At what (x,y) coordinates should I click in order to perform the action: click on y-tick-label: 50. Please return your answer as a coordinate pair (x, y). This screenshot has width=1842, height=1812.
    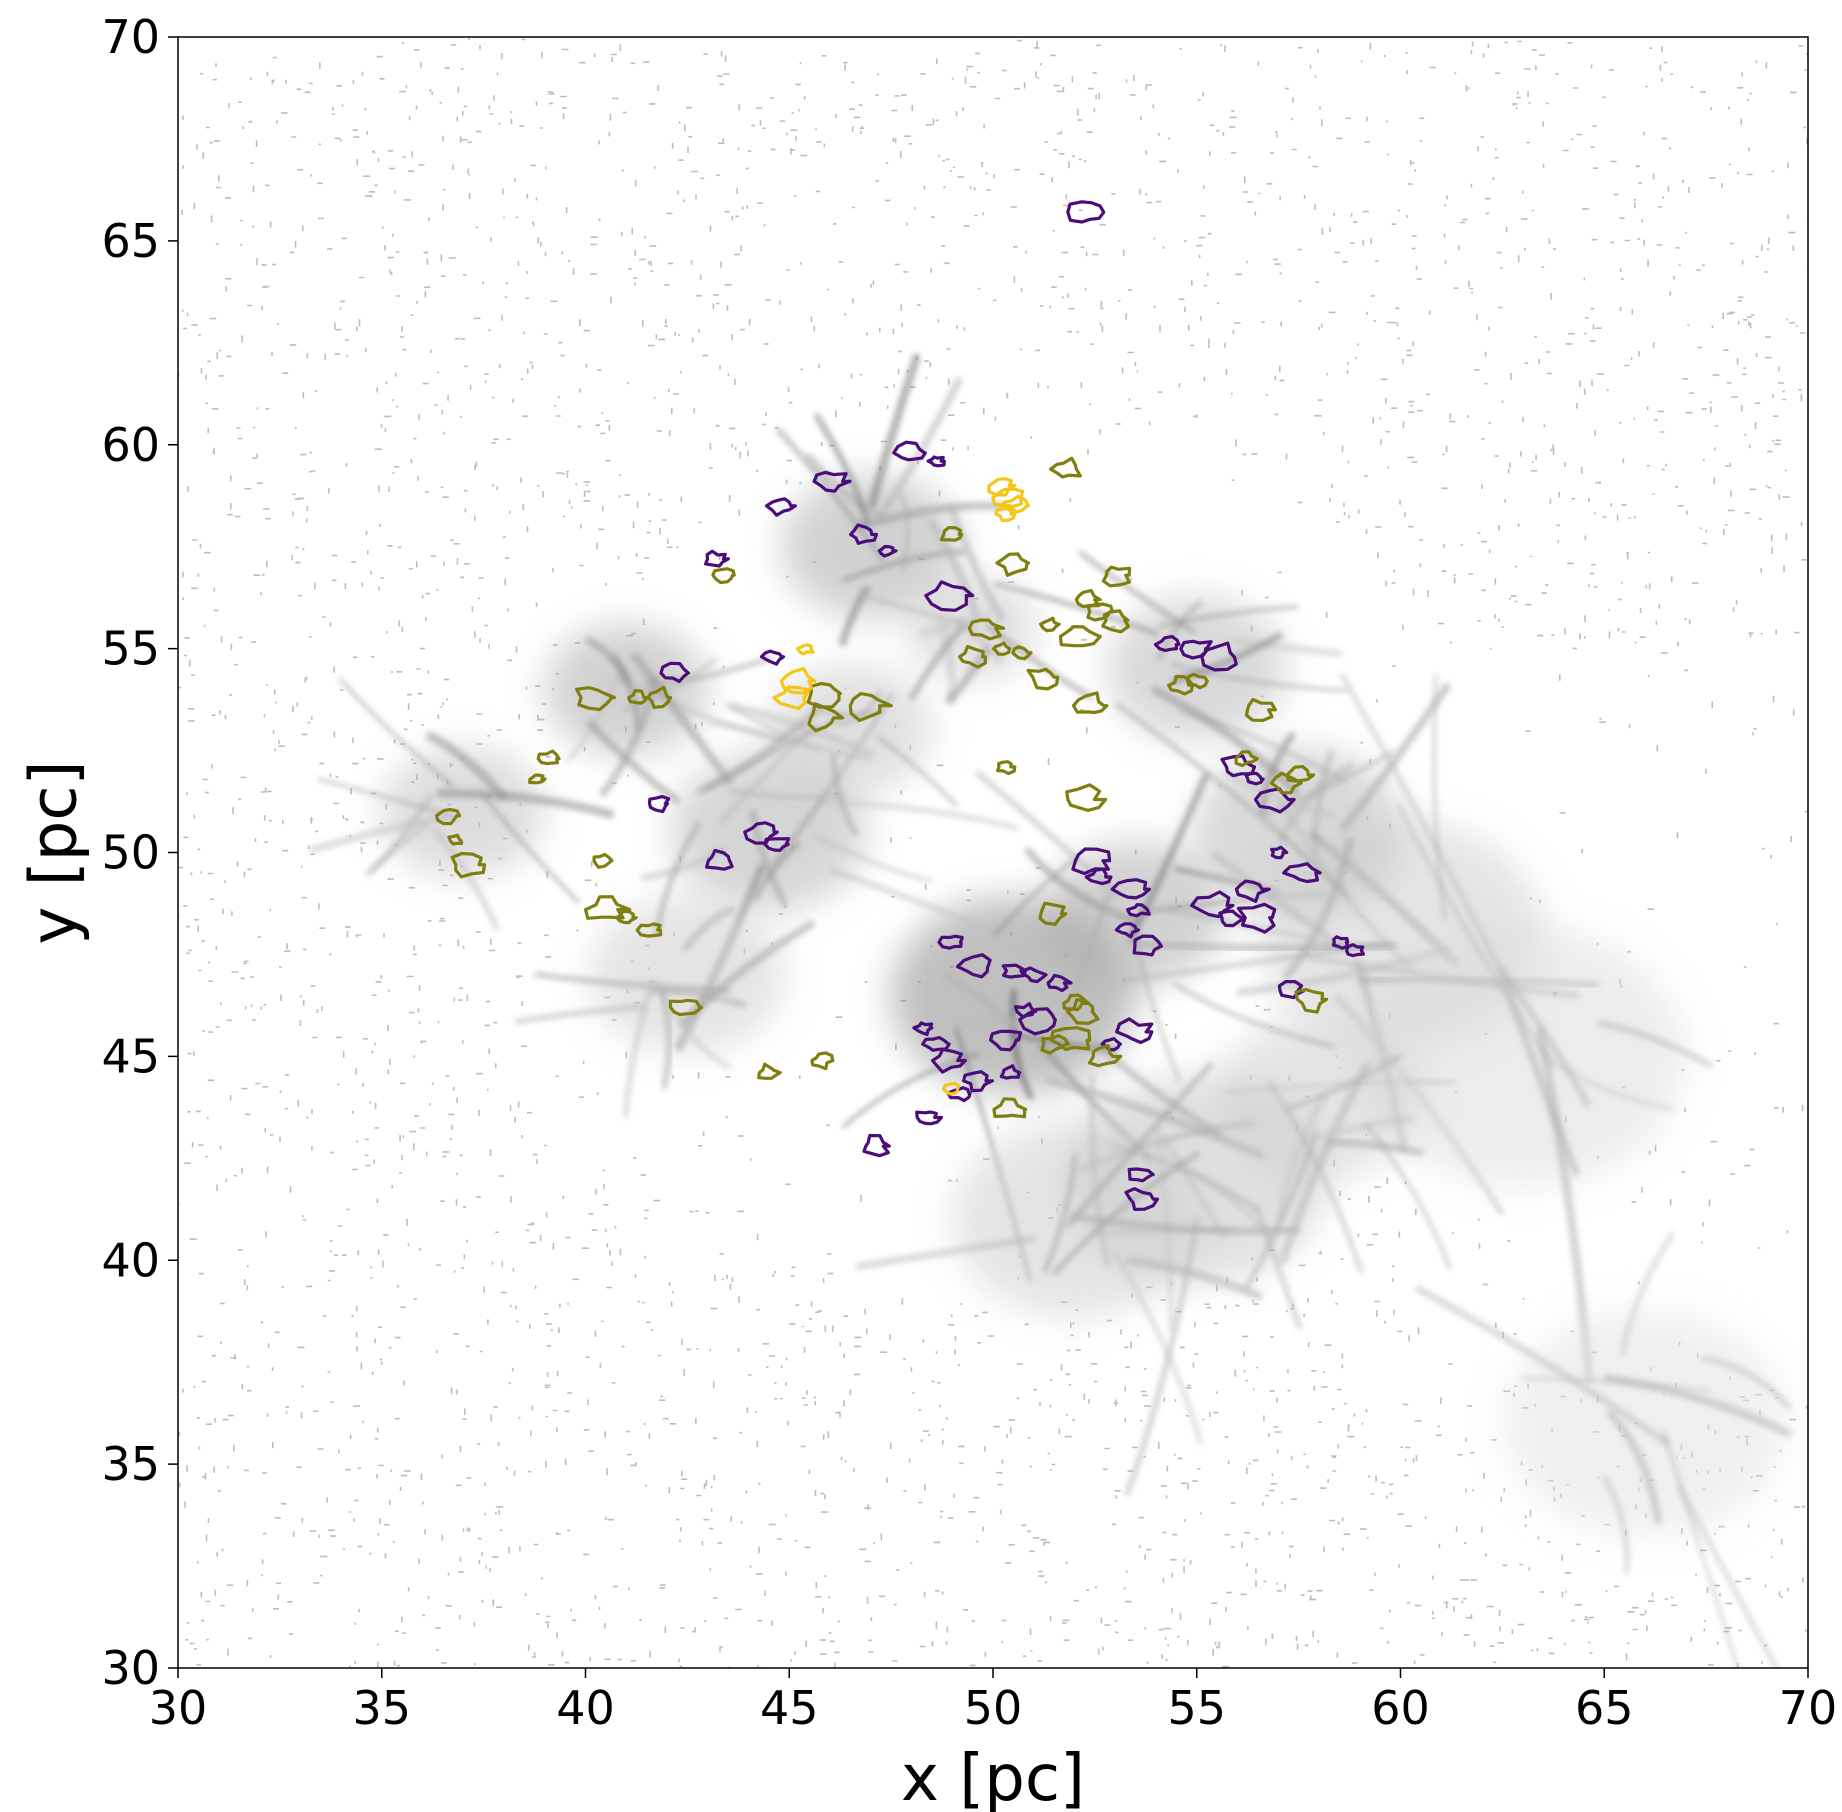
    Looking at the image, I should click on (130, 853).